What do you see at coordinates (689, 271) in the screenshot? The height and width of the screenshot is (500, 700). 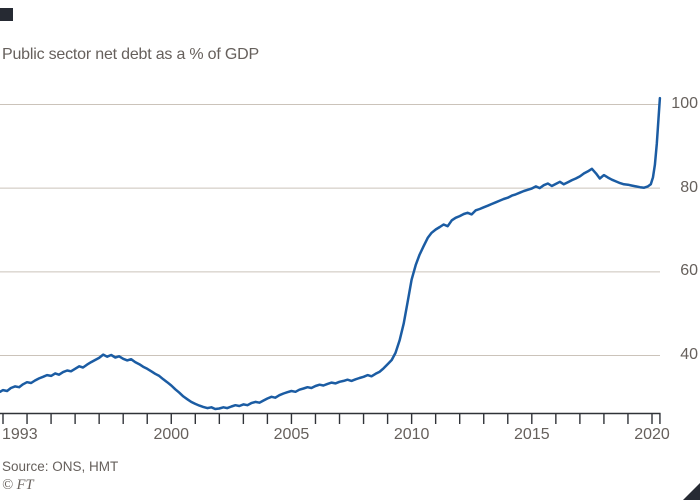 I see `y-label-60: 60` at bounding box center [689, 271].